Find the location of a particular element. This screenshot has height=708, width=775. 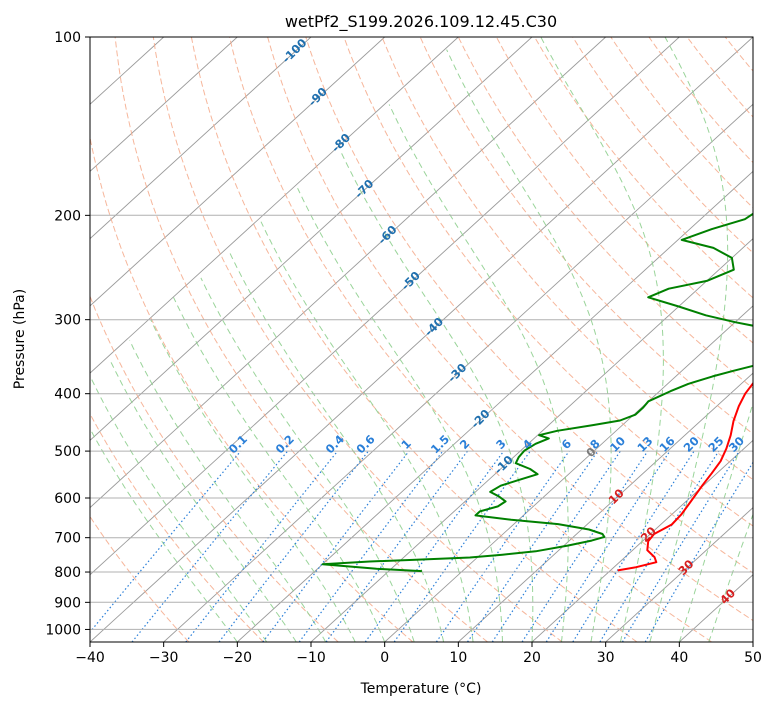

x-tick-label: −40 is located at coordinates (90, 658).